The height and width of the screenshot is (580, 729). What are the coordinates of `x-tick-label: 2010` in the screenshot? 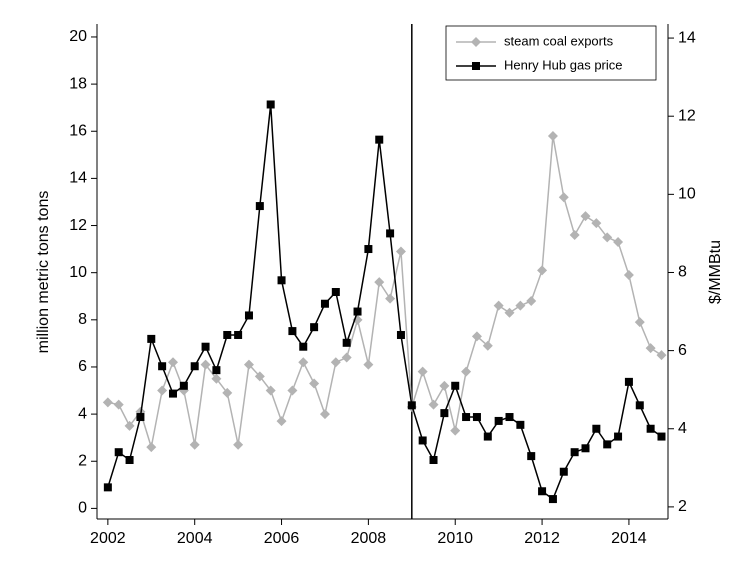 It's located at (455, 538).